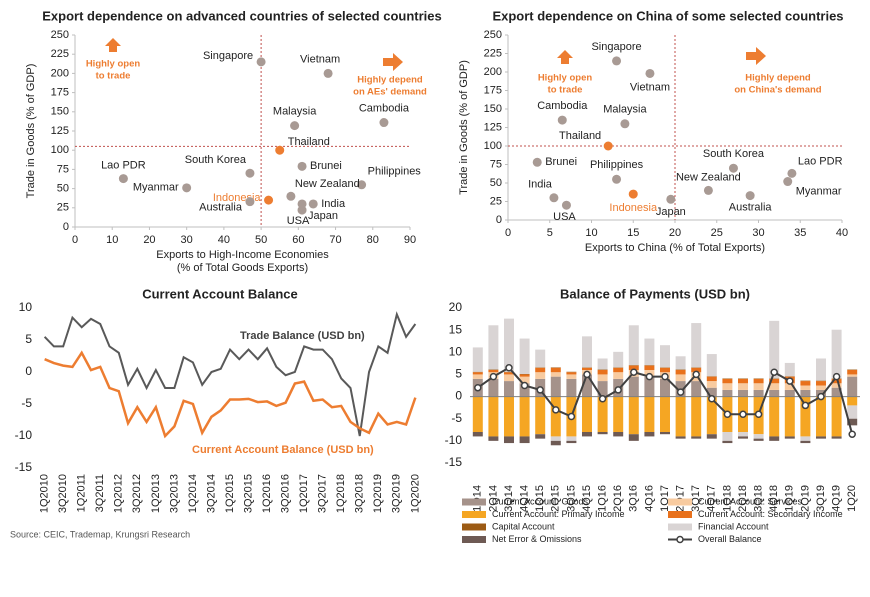 The image size is (870, 597). Describe the element at coordinates (60, 54) in the screenshot. I see `y-tick-label: 225` at that location.